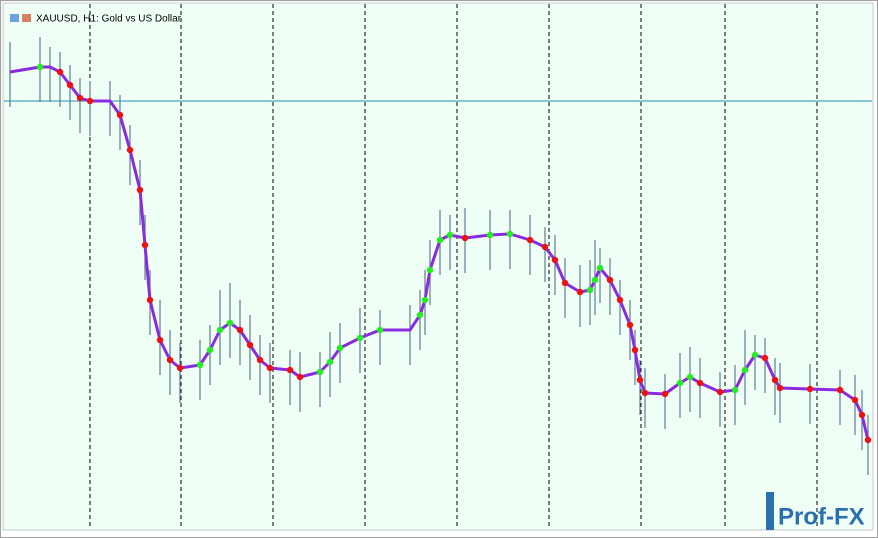 The image size is (878, 538). What do you see at coordinates (109, 19) in the screenshot?
I see `chart-title: XAUUSD, H1: Gold vs US Dollar` at bounding box center [109, 19].